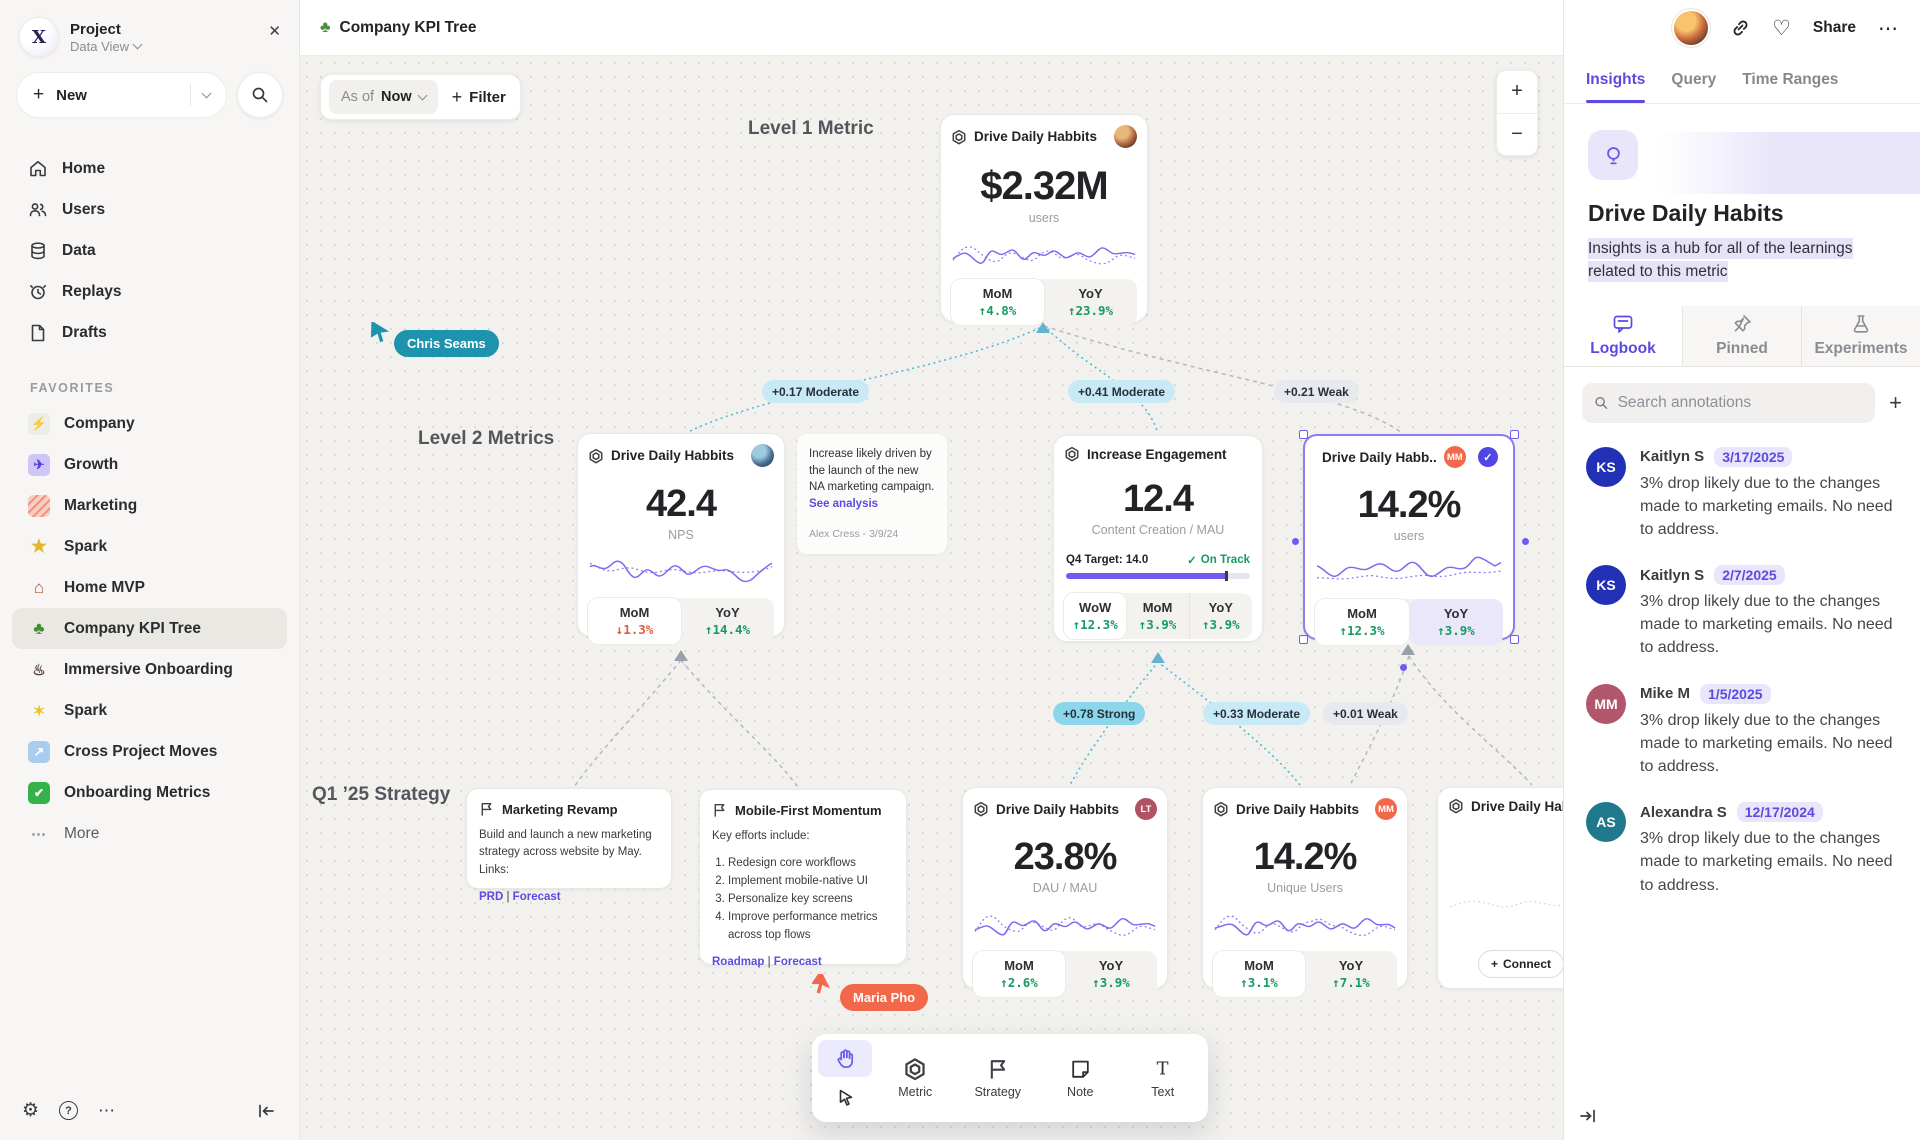  What do you see at coordinates (845, 1097) in the screenshot?
I see `select-tool-button` at bounding box center [845, 1097].